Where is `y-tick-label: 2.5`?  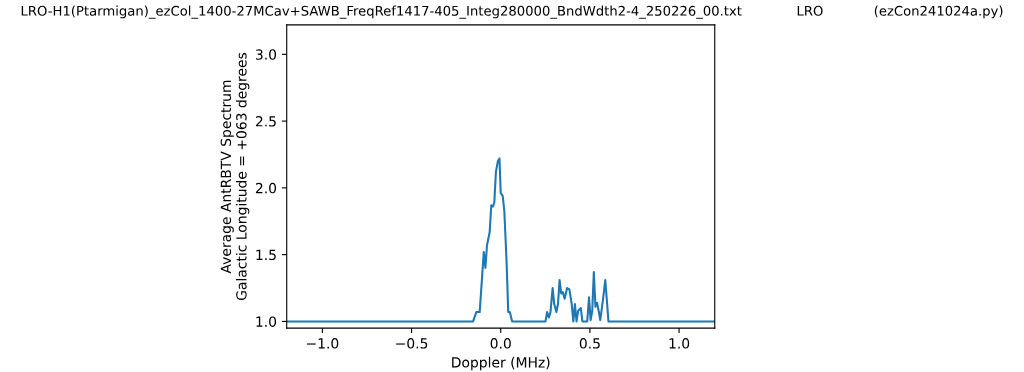 y-tick-label: 2.5 is located at coordinates (265, 121).